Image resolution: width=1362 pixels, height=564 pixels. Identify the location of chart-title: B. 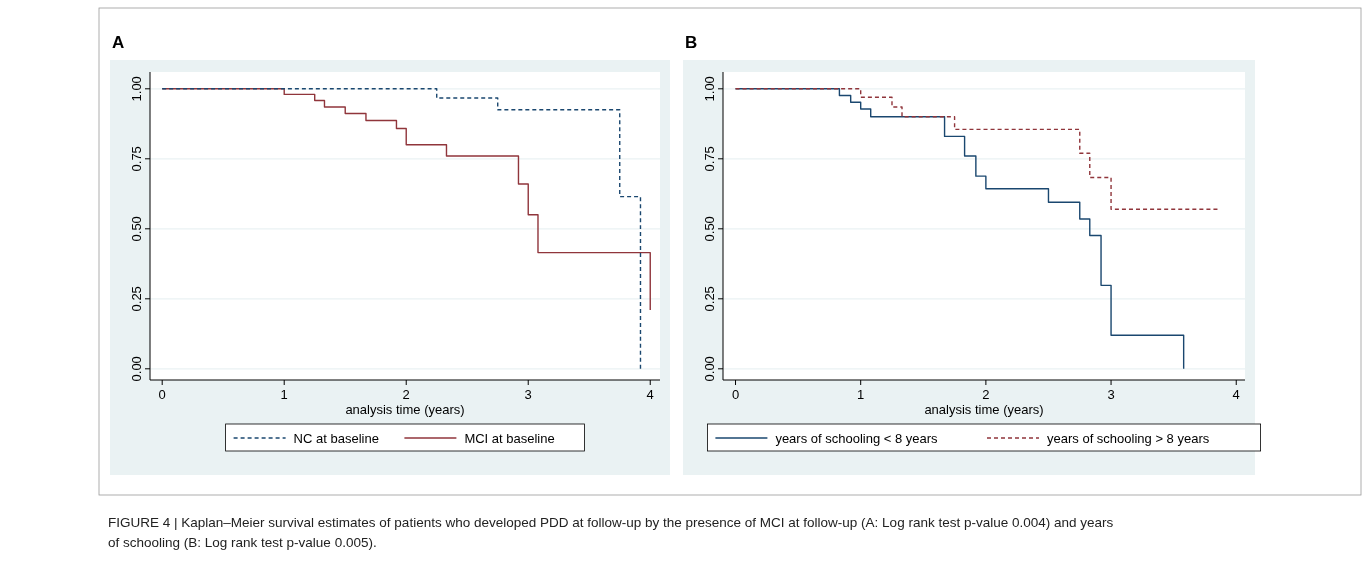
(691, 42).